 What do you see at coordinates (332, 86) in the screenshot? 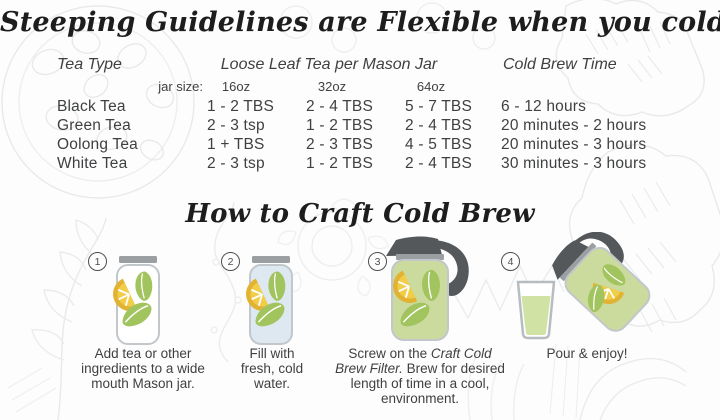
I see `jar-size-32oz: 32oz` at bounding box center [332, 86].